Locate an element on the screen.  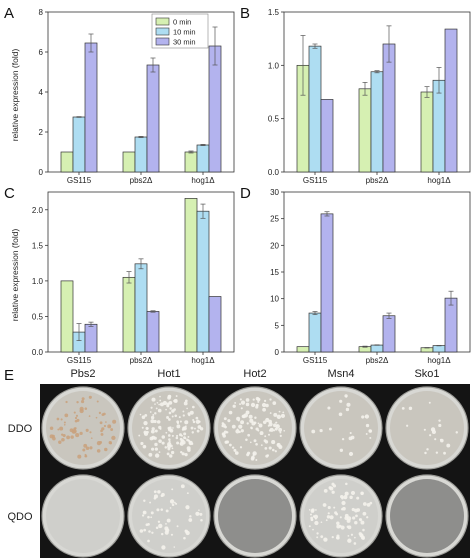
y-tick-label: 0 is located at coordinates (277, 352).